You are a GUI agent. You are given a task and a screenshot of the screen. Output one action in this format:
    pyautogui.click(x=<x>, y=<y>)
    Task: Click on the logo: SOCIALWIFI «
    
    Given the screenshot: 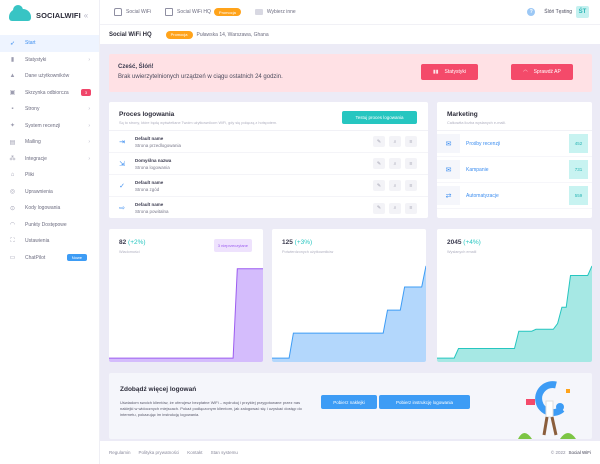 What is the action you would take?
    pyautogui.click(x=49, y=15)
    